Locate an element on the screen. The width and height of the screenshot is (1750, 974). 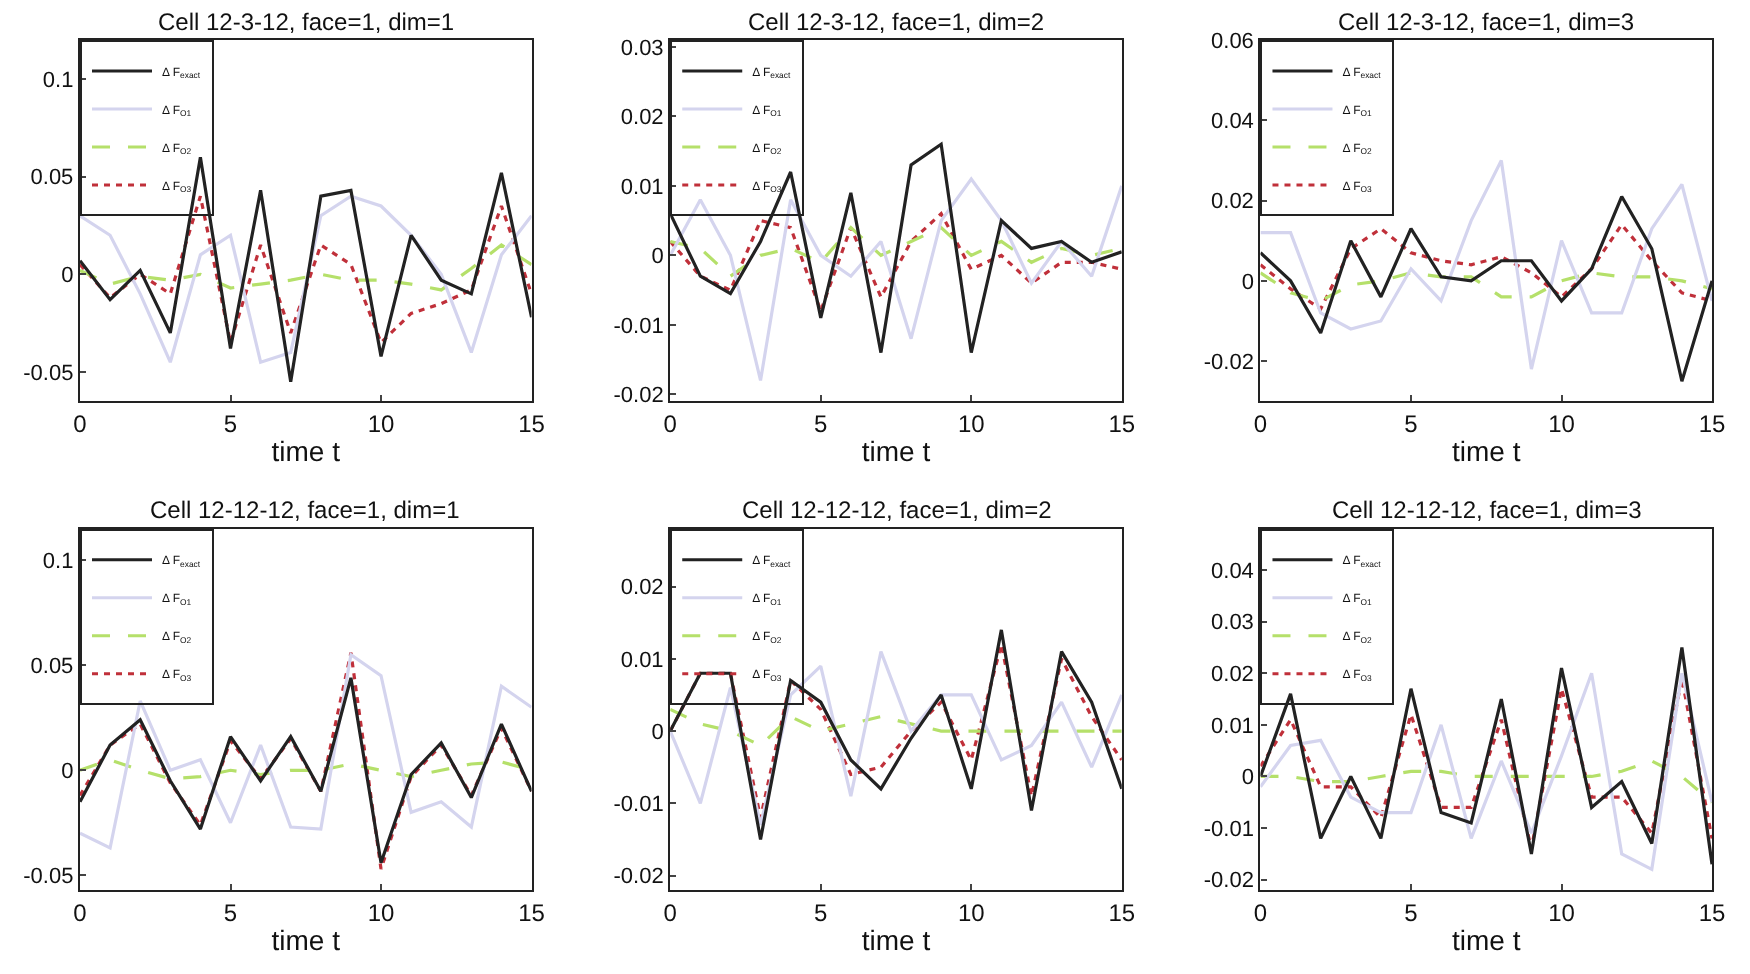
chart-title: Cell 12-12-12, face=1, dim=2 is located at coordinates (897, 510).